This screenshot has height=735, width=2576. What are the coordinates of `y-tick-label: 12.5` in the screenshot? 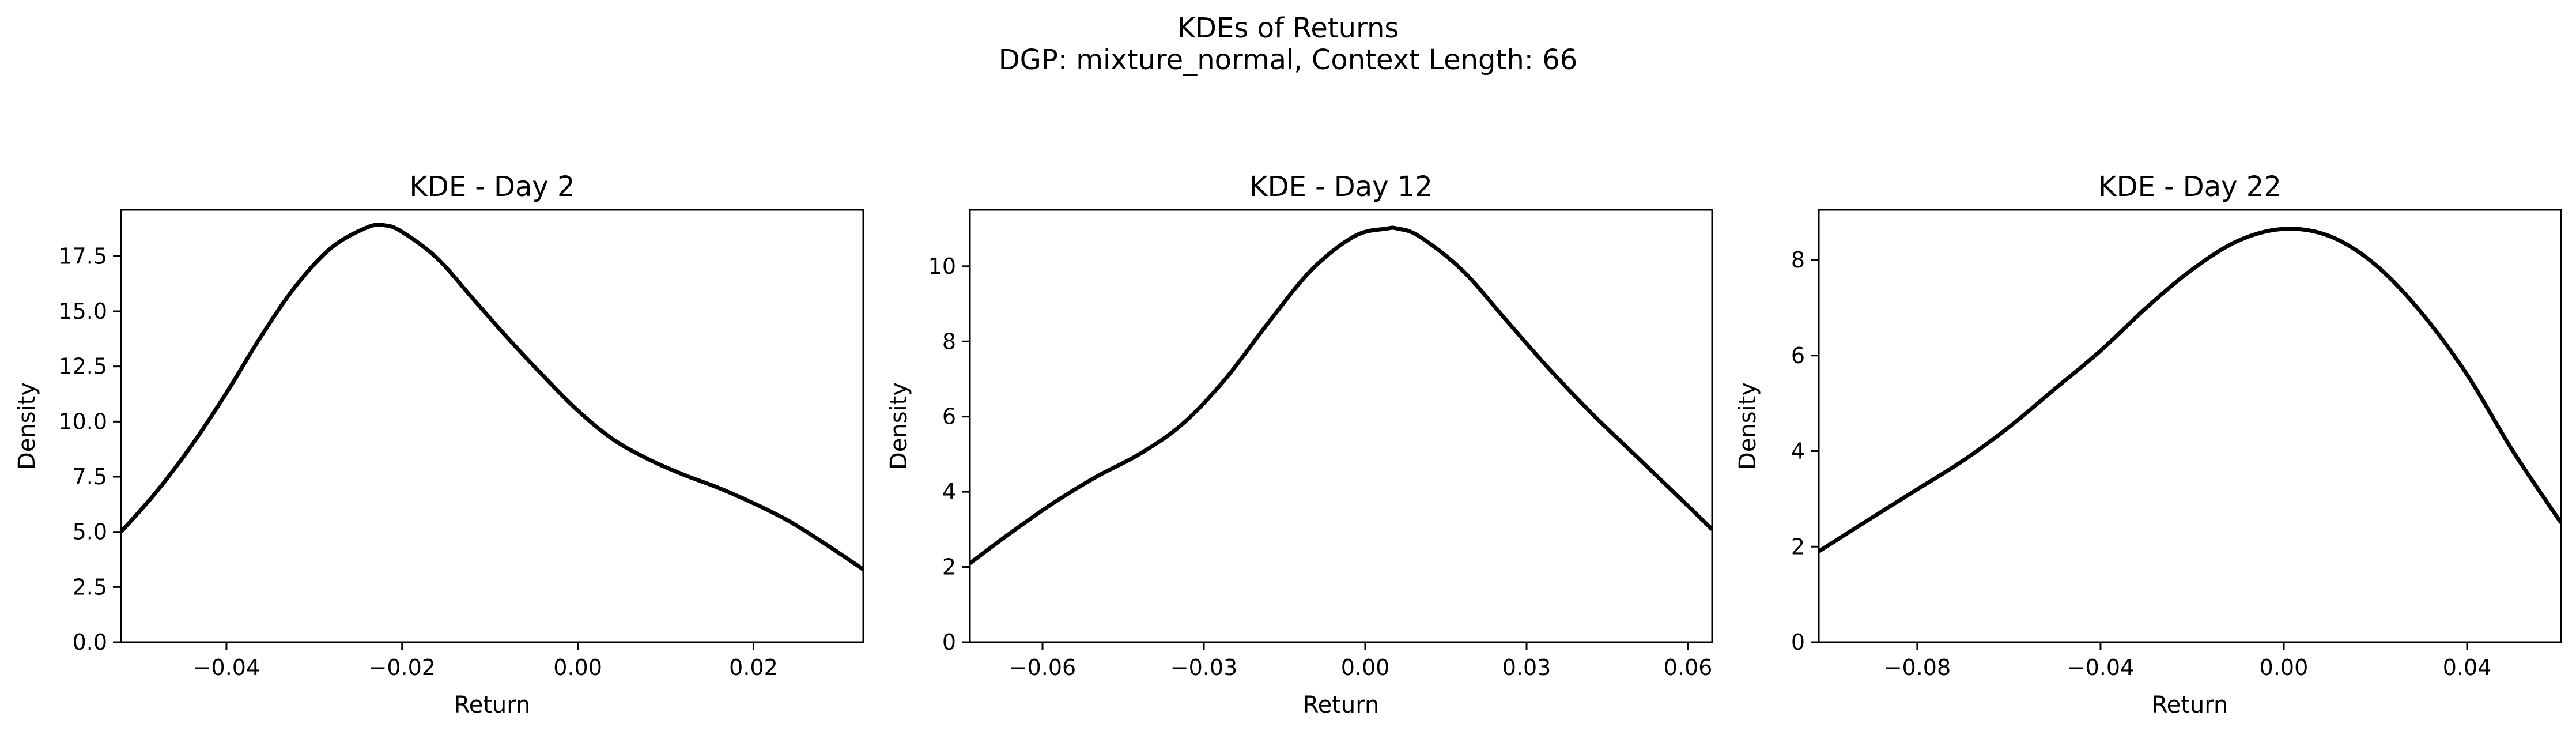 It's located at (82, 366).